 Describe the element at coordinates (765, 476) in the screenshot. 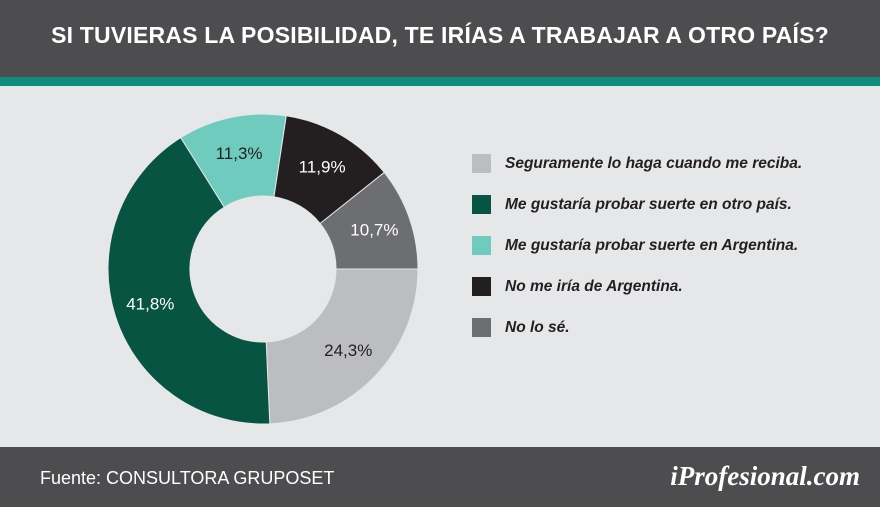

I see `brand-logo: iProfesional.com` at that location.